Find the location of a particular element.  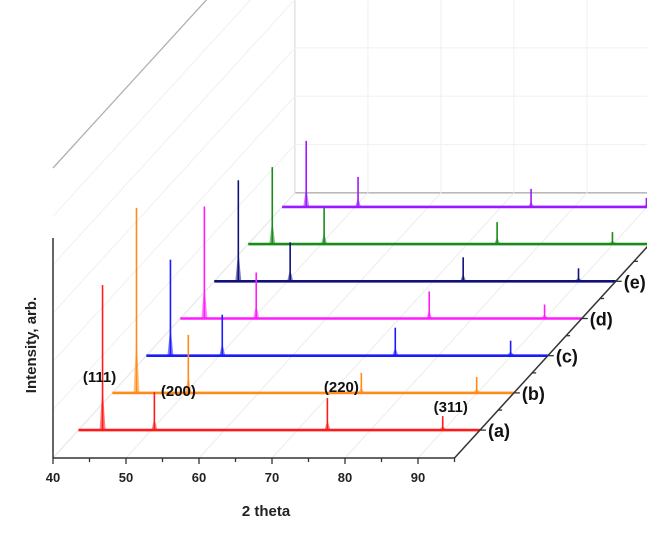

series-f is located at coordinates (447, 206).